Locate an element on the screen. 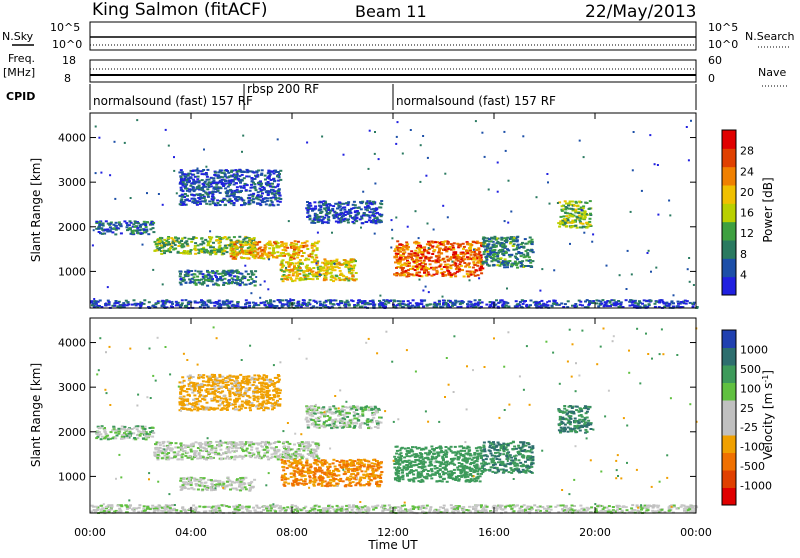 This screenshot has width=800, height=558. nsearch-tick-top: 10^5 is located at coordinates (723, 27).